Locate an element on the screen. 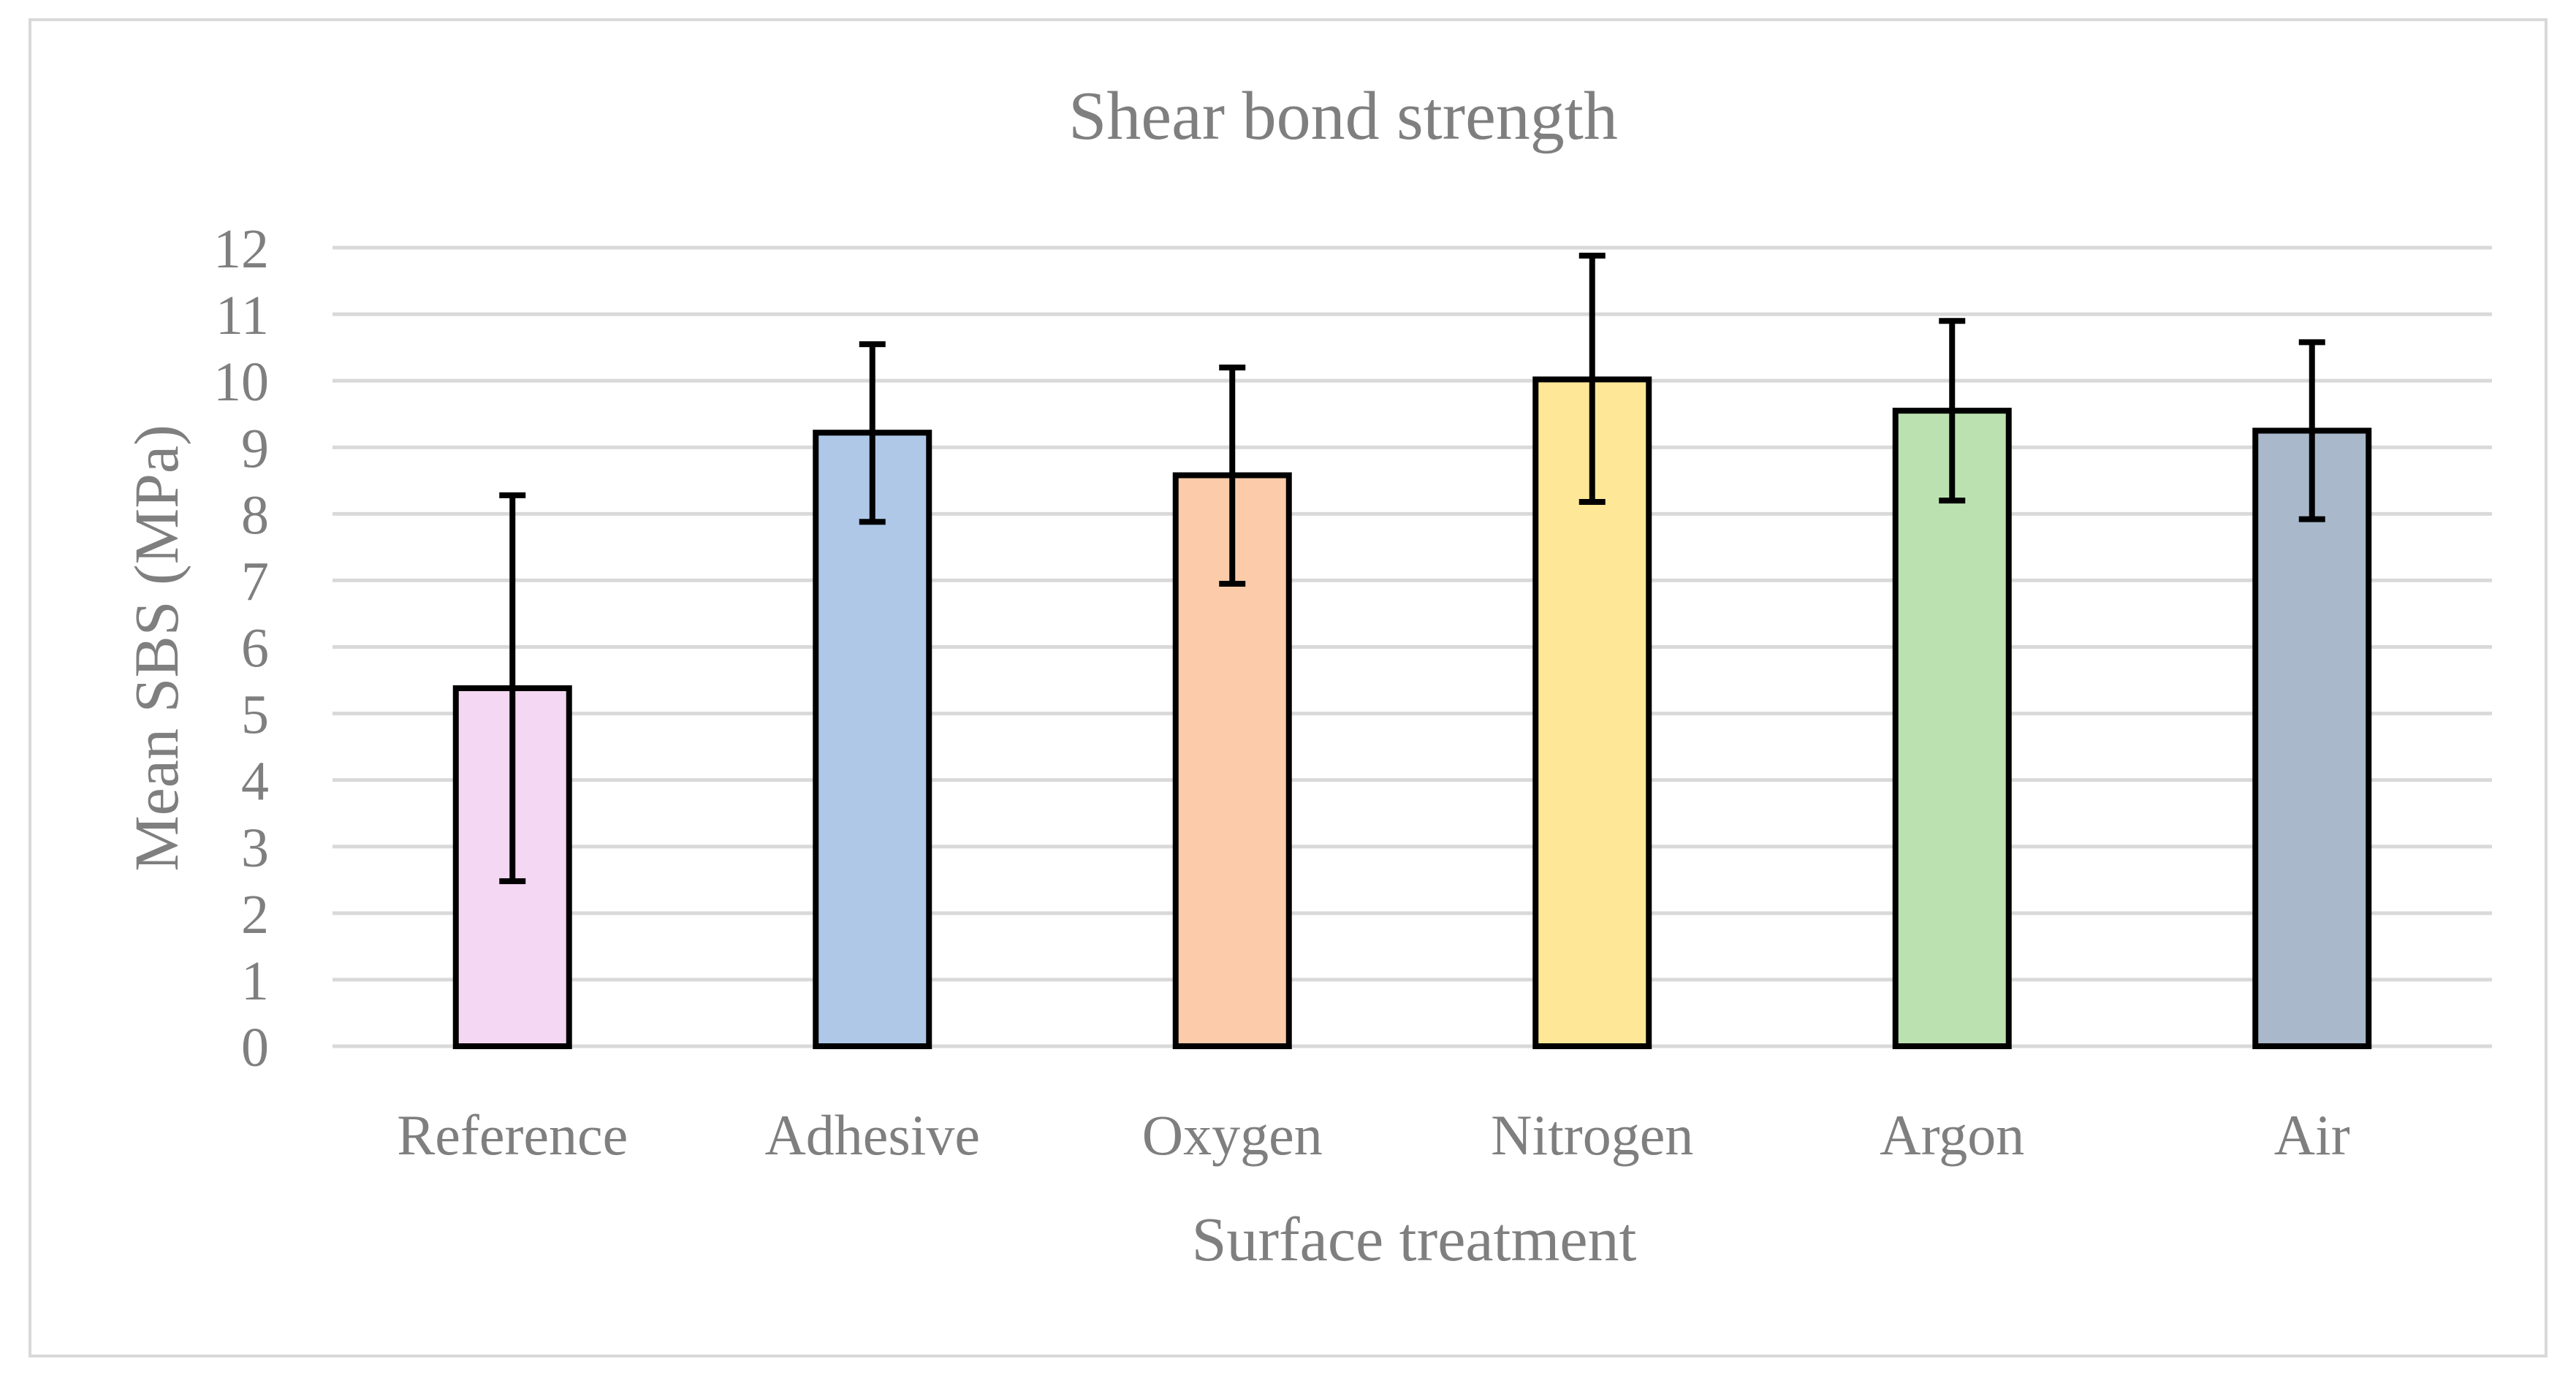 Image resolution: width=2576 pixels, height=1375 pixels. y-tick-label-2: 2 is located at coordinates (255, 914).